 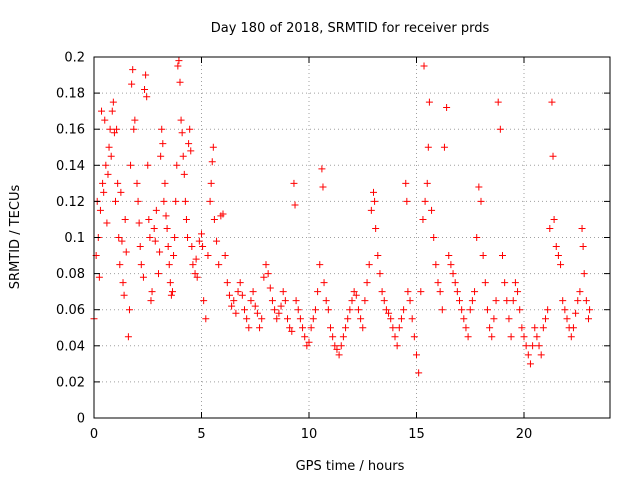 I want to click on y-tick-label: 0.04, so click(x=70, y=346).